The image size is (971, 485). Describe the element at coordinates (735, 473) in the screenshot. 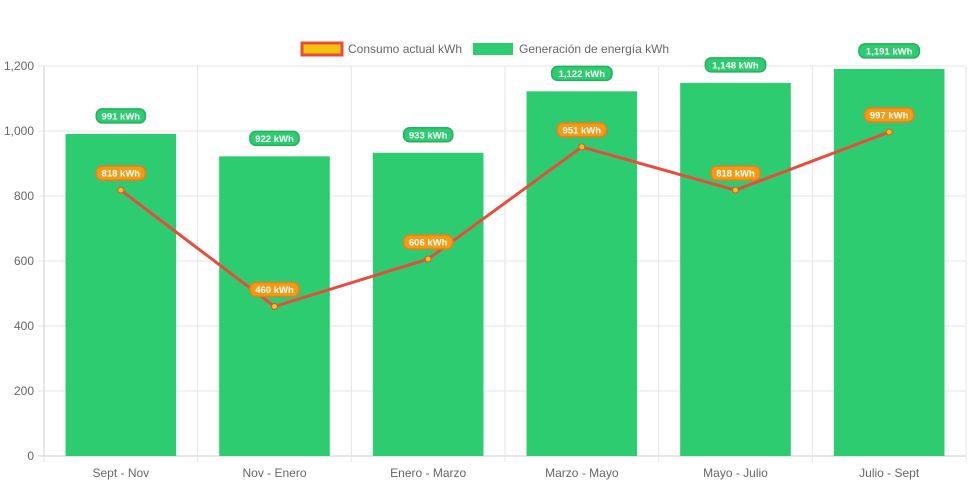

I see `x-tick-label: Mayo - Julio` at that location.